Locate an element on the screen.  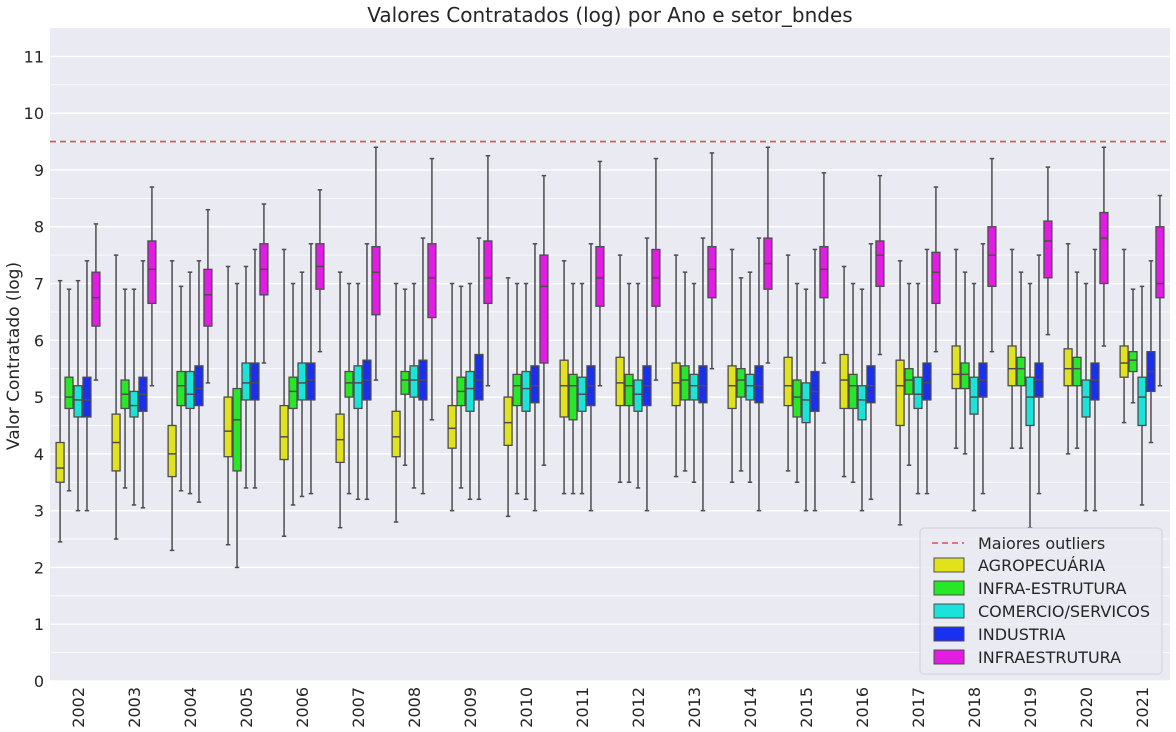
x-tick-label: 2011 is located at coordinates (582, 707).